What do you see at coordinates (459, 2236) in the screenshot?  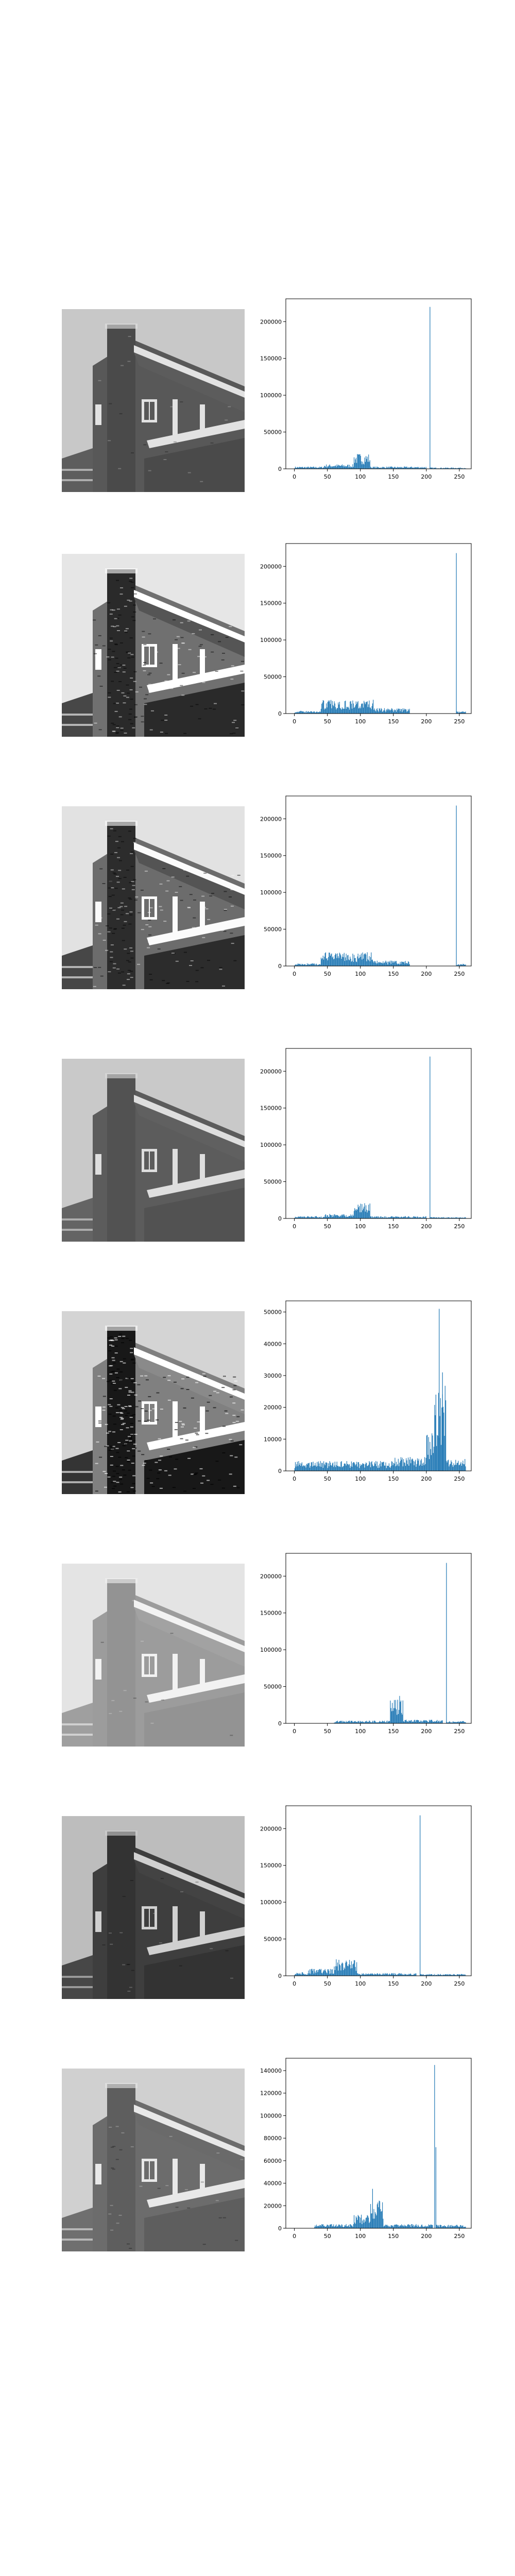 I see `x-tick-label: 250` at bounding box center [459, 2236].